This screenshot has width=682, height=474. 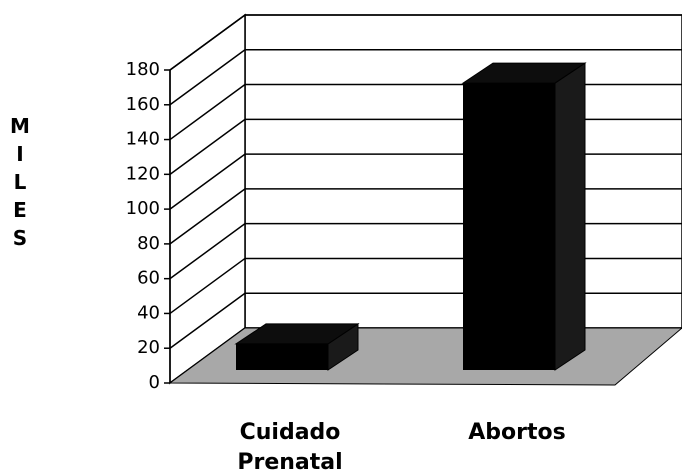 What do you see at coordinates (148, 347) in the screenshot?
I see `y-tick-label: 20` at bounding box center [148, 347].